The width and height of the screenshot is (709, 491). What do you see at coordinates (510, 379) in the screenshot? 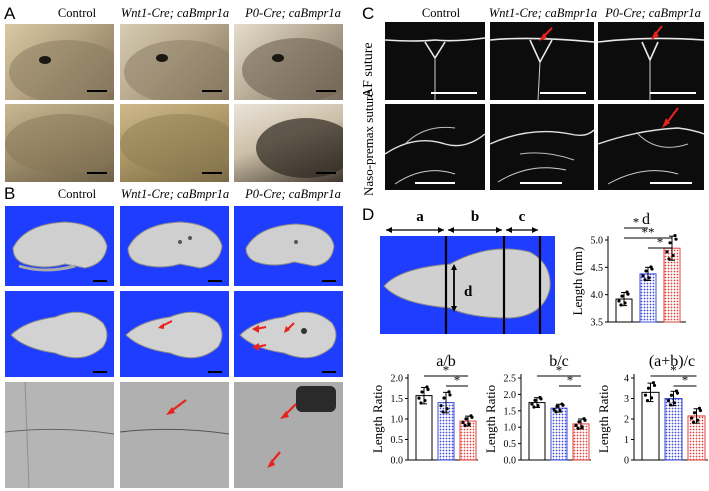
I see `y-tick-label: 2.5` at bounding box center [510, 379].